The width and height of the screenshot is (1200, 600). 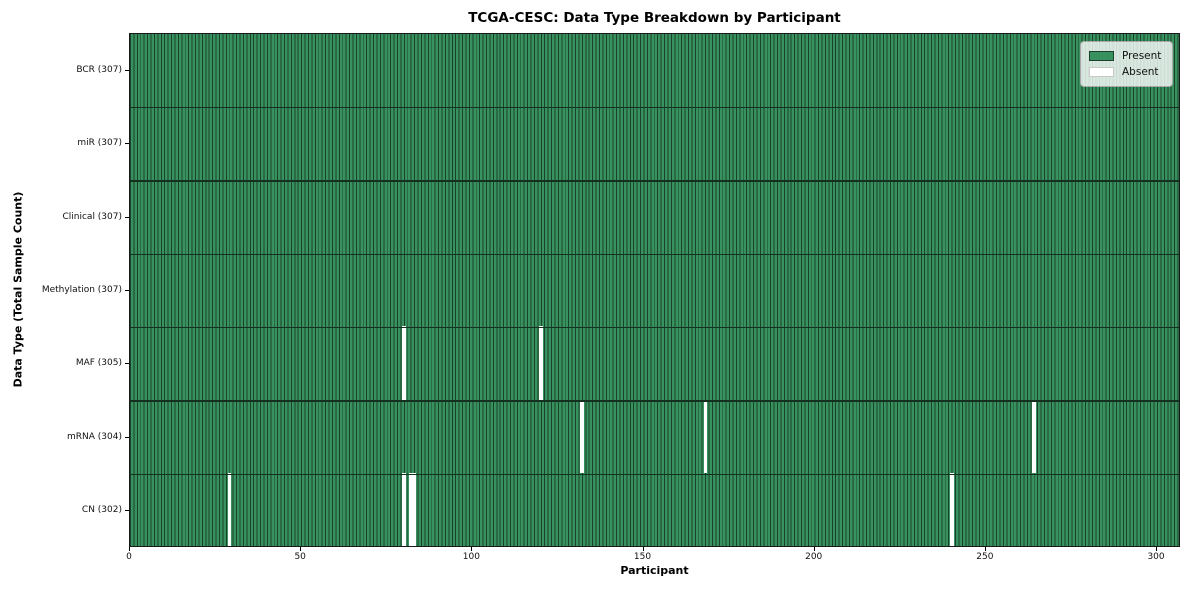 I want to click on x-tick-label-50: 50, so click(x=300, y=557).